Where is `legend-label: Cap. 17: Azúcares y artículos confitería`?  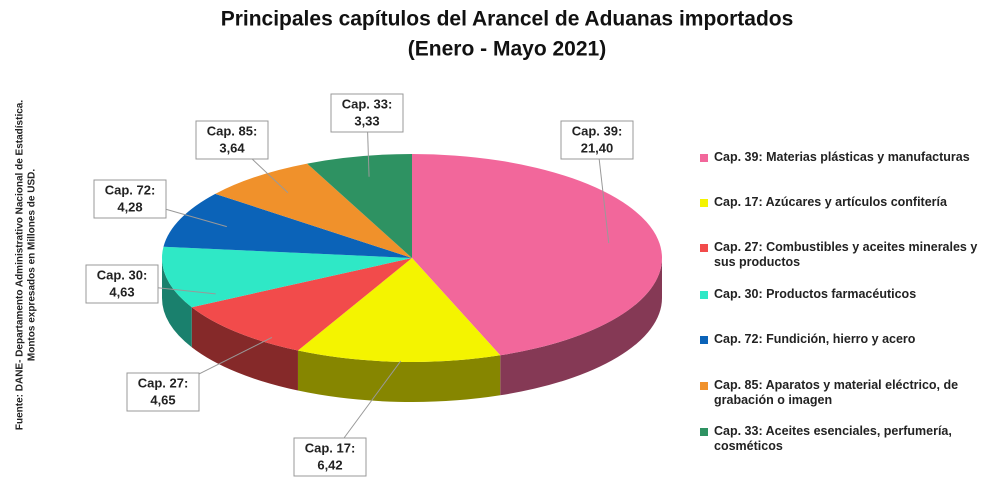
legend-label: Cap. 17: Azúcares y artículos confitería is located at coordinates (830, 202).